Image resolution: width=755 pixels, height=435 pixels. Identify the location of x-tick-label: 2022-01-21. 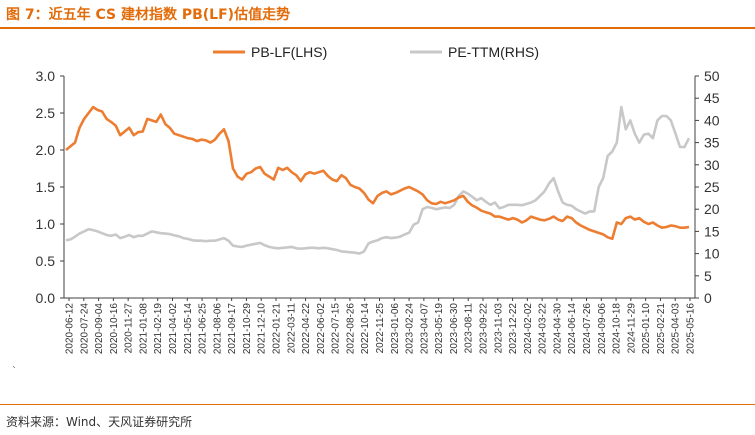
(277, 329).